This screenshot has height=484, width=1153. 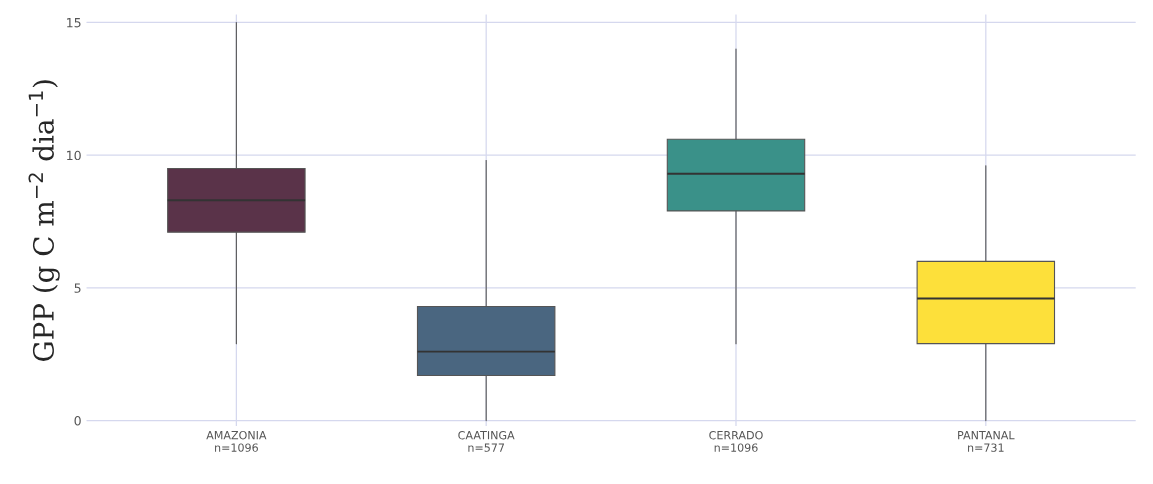 What do you see at coordinates (986, 441) in the screenshot?
I see `x-tick-label: PANTANAL n=731` at bounding box center [986, 441].